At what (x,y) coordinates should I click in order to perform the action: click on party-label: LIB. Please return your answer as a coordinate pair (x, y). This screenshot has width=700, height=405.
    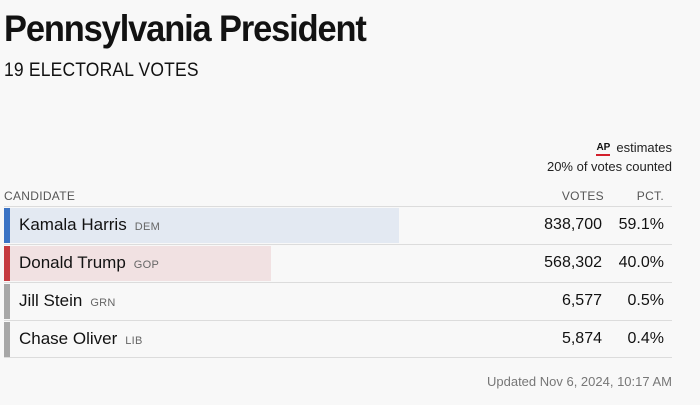
    Looking at the image, I should click on (134, 341).